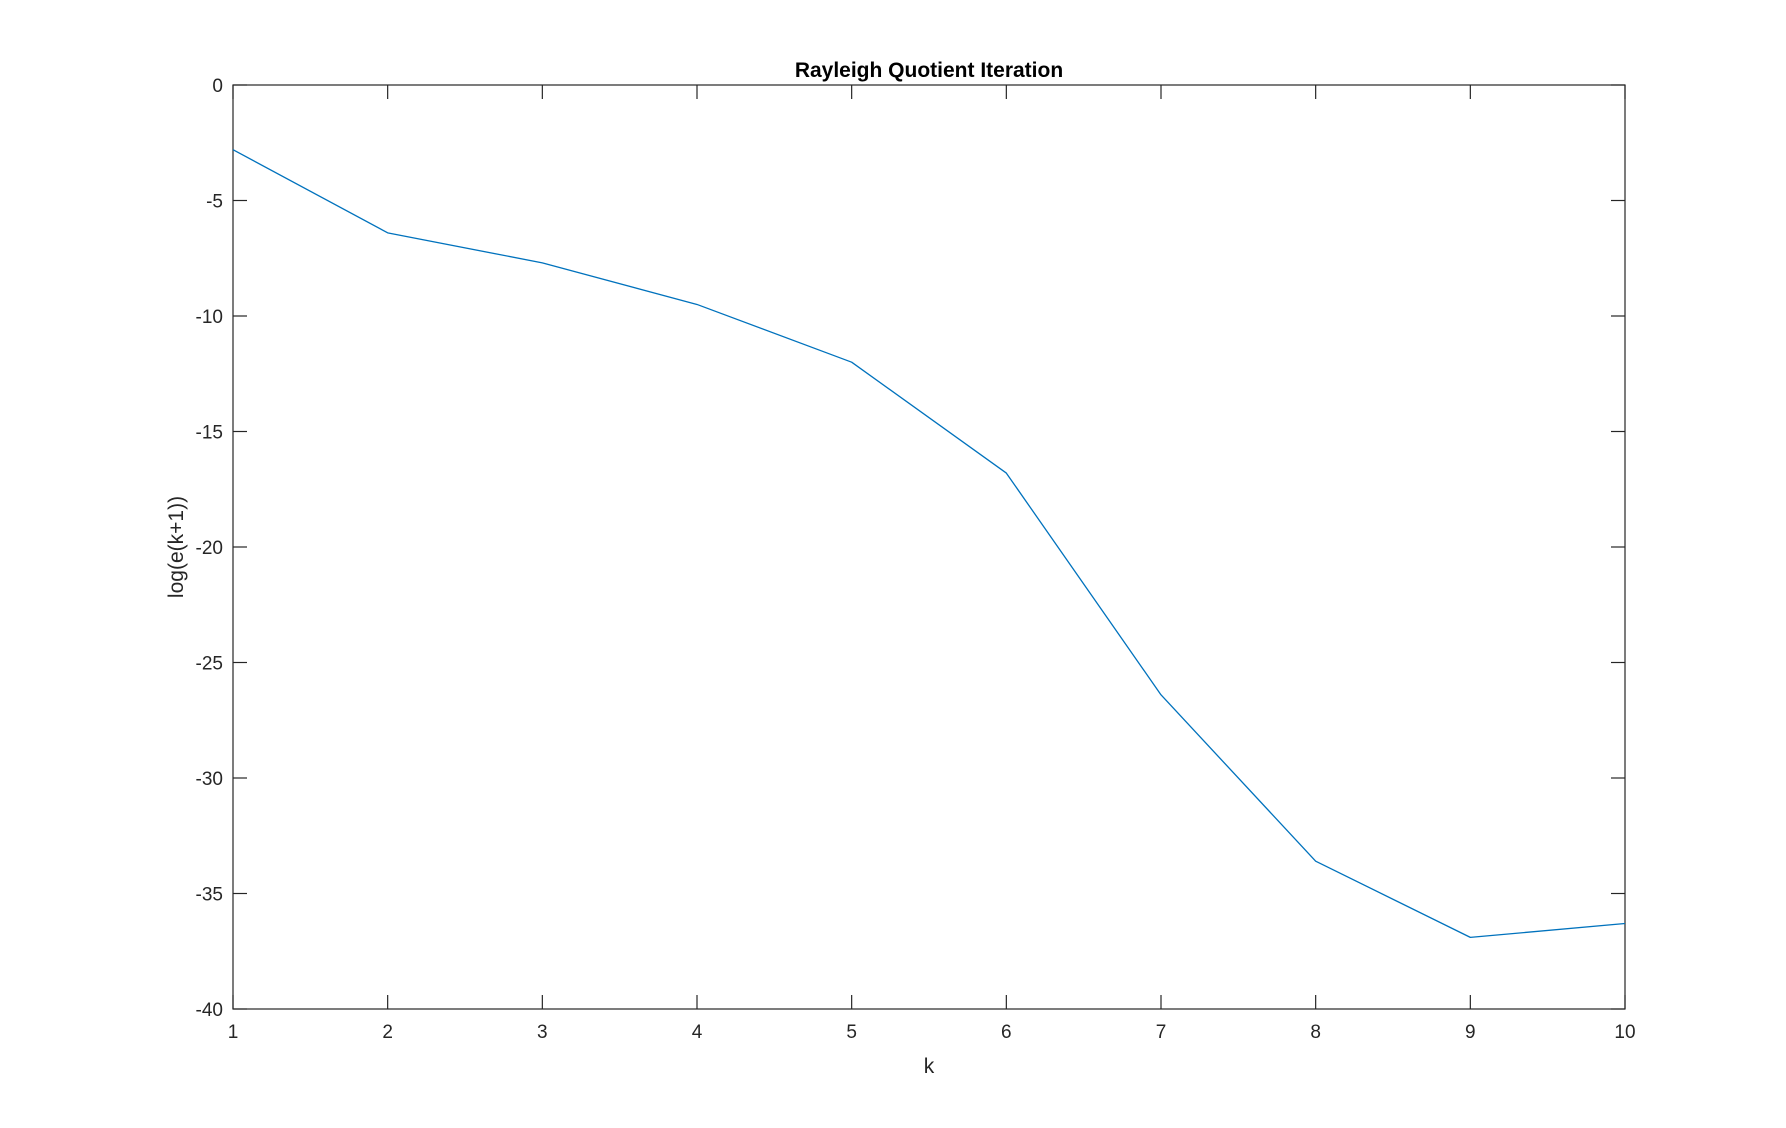 This screenshot has height=1128, width=1786. Describe the element at coordinates (209, 1010) in the screenshot. I see `y-tick-label: -40` at that location.